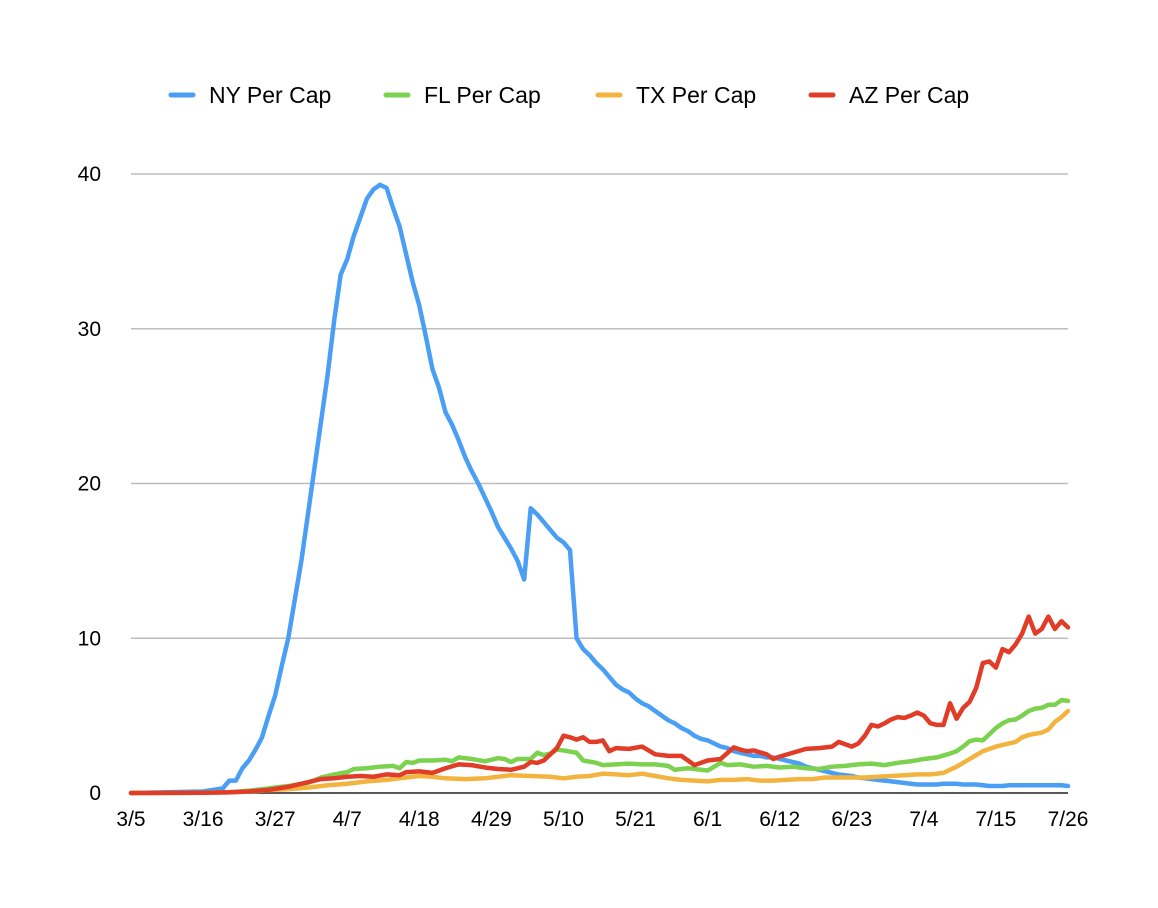 This screenshot has height=908, width=1158. I want to click on x-tick-label: 5/21, so click(635, 819).